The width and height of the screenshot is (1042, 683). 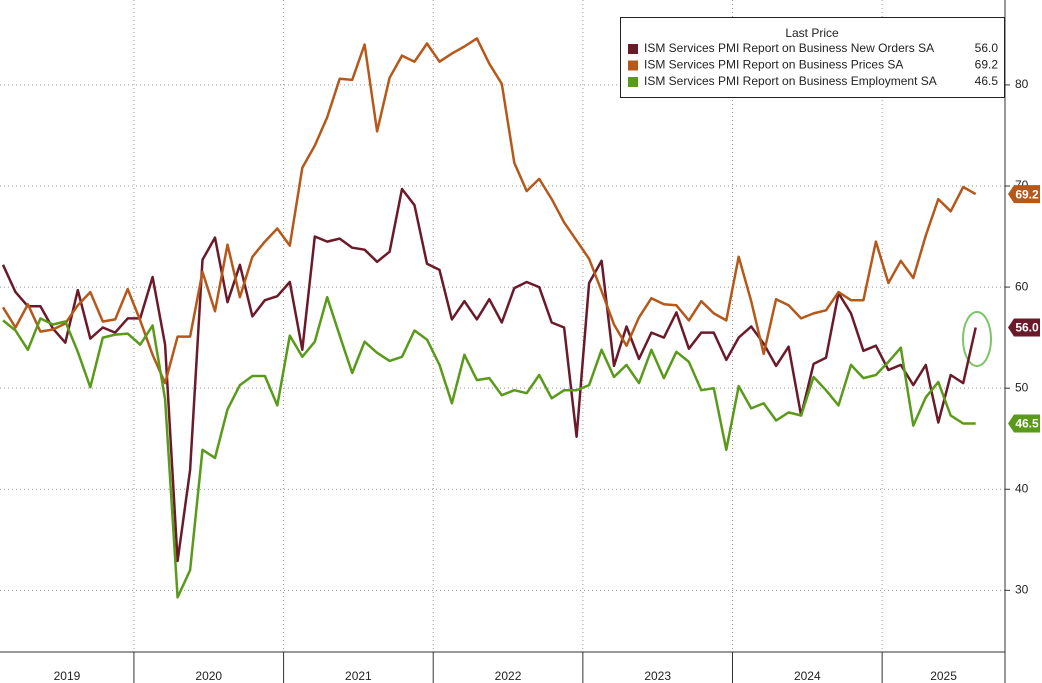 I want to click on y-tick-label: 80, so click(x=1022, y=84).